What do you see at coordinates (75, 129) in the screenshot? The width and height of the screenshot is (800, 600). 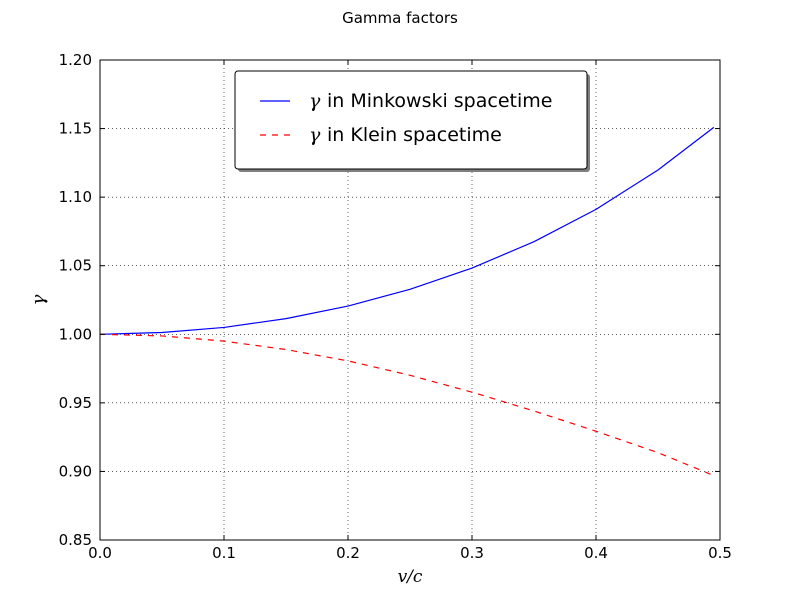 I see `y-tick-label: 1.15` at bounding box center [75, 129].